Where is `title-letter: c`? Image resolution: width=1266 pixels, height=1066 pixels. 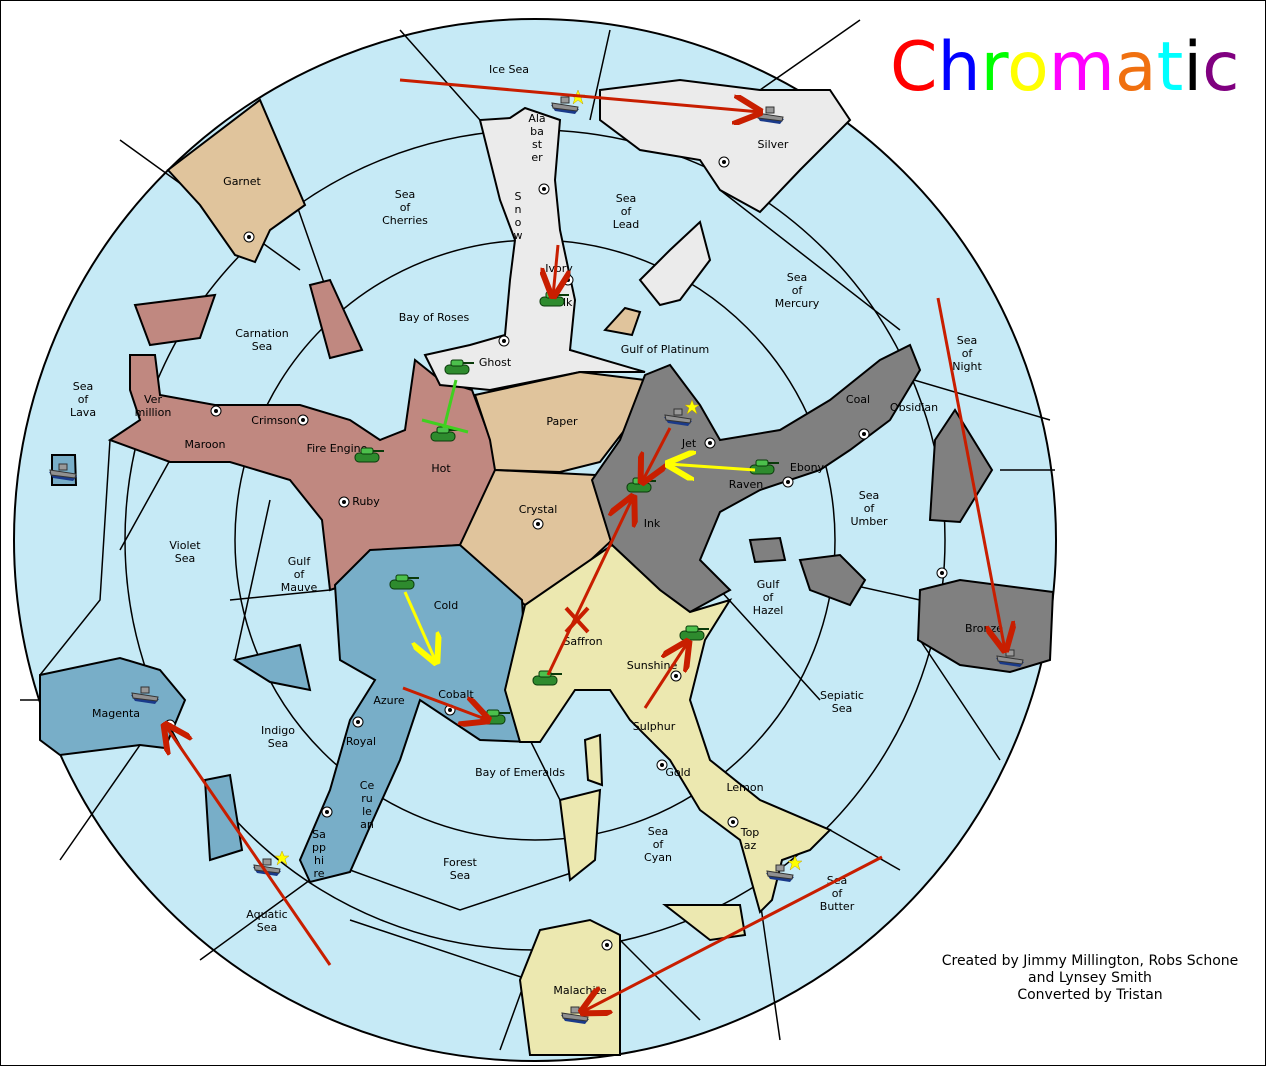 title-letter: c is located at coordinates (1221, 67).